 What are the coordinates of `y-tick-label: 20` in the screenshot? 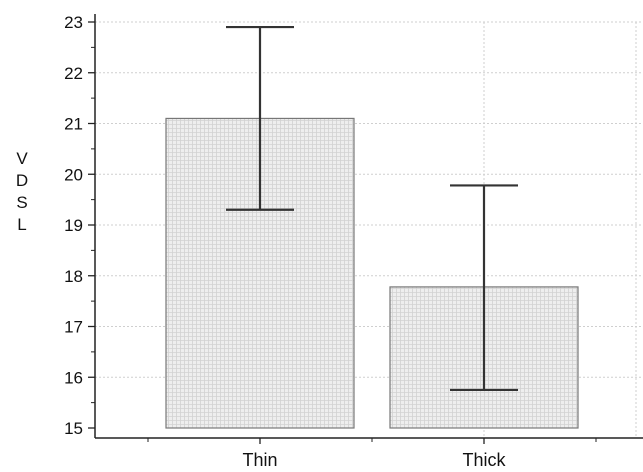 It's located at (73, 174).